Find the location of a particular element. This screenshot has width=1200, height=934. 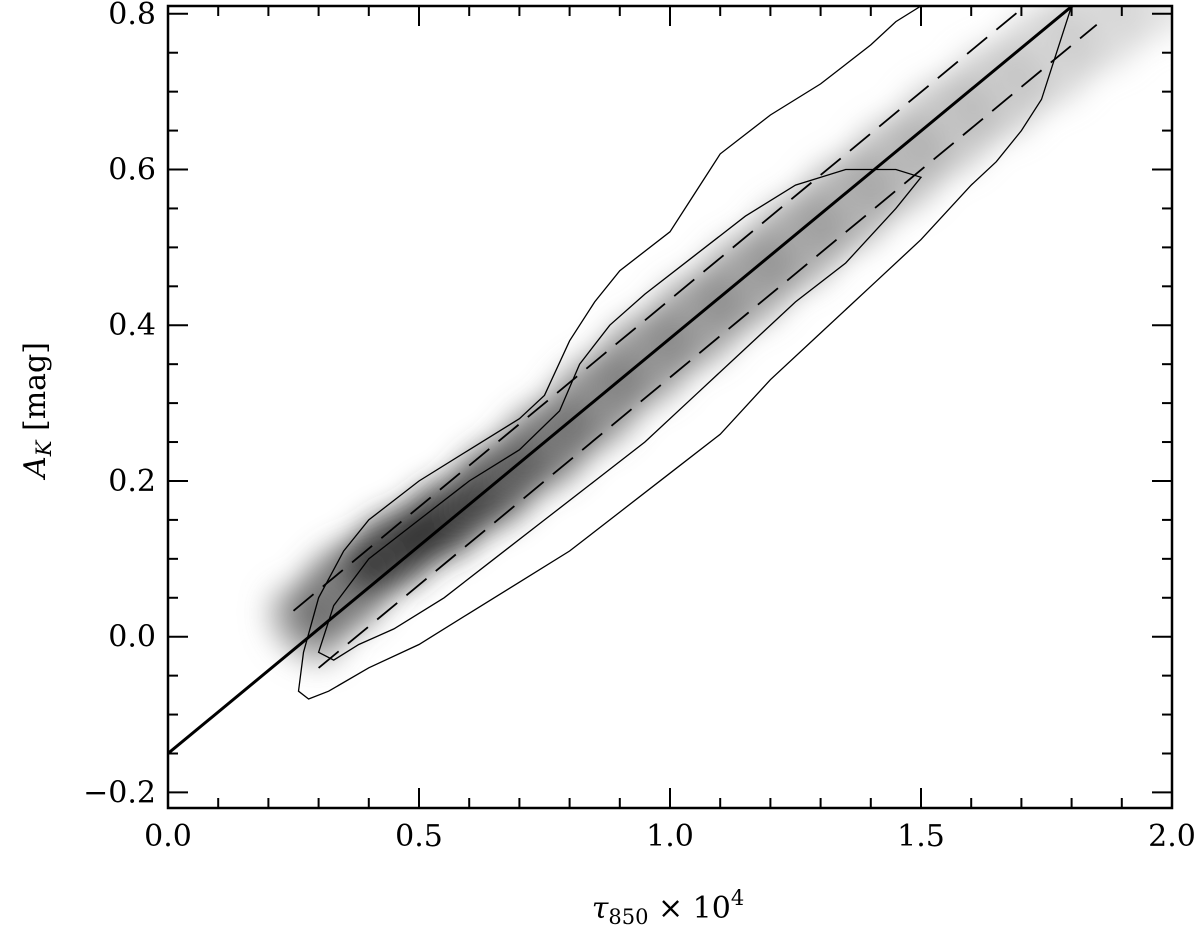

x-tick-label: 1.5 is located at coordinates (921, 836).